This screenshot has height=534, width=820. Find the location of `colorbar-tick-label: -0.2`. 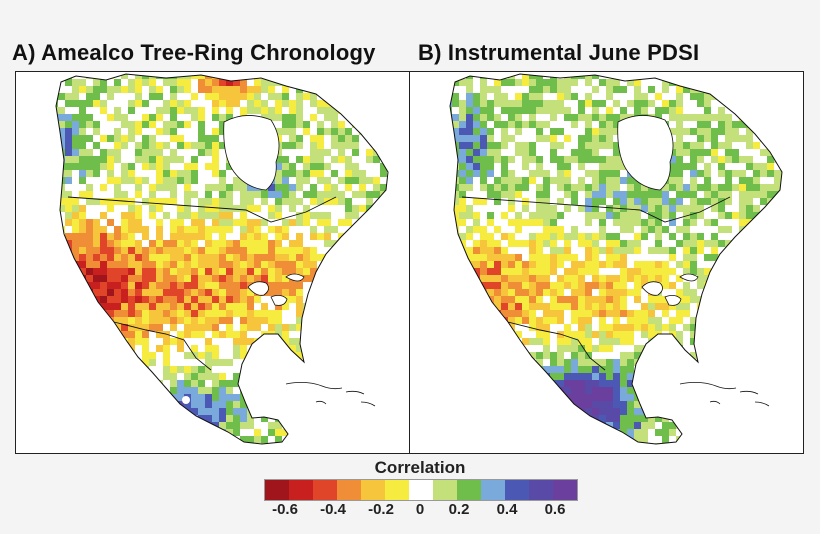

colorbar-tick-label: -0.2 is located at coordinates (381, 509).